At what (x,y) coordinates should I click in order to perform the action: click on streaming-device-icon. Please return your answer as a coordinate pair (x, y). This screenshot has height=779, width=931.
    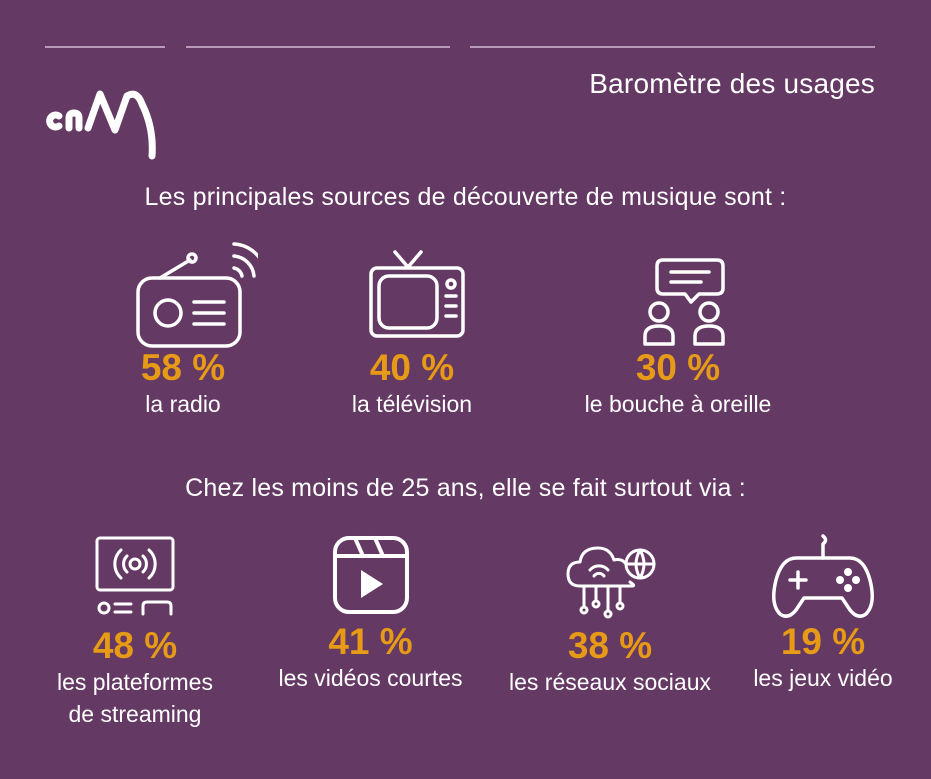
    Looking at the image, I should click on (135, 576).